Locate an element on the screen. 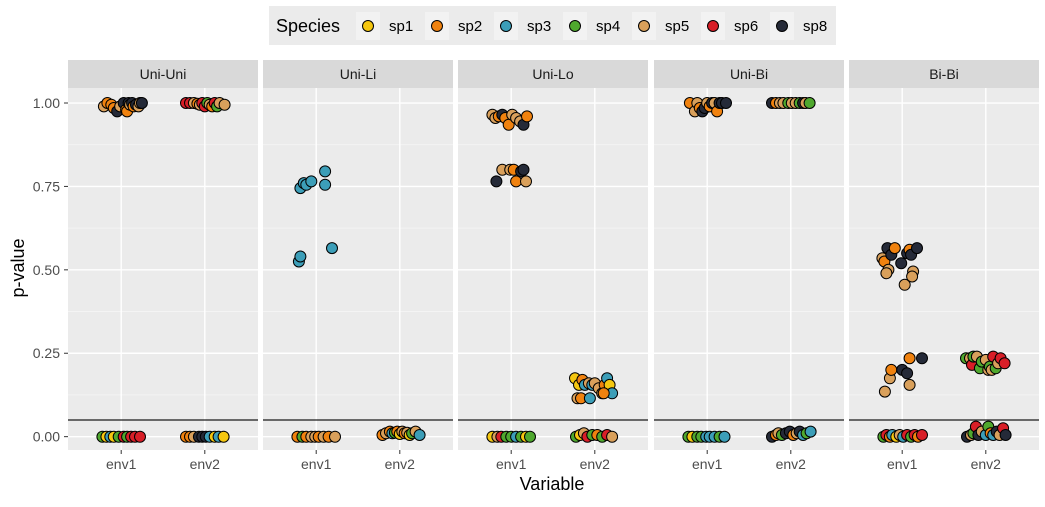 The width and height of the screenshot is (1045, 507). legend-label-sp1: sp1 is located at coordinates (401, 26).